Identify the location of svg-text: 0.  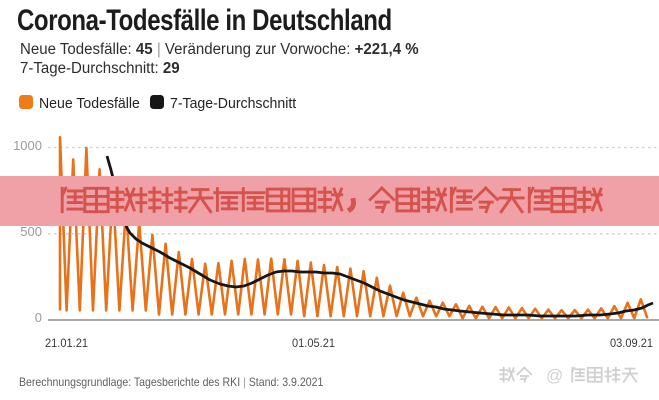
(38, 317).